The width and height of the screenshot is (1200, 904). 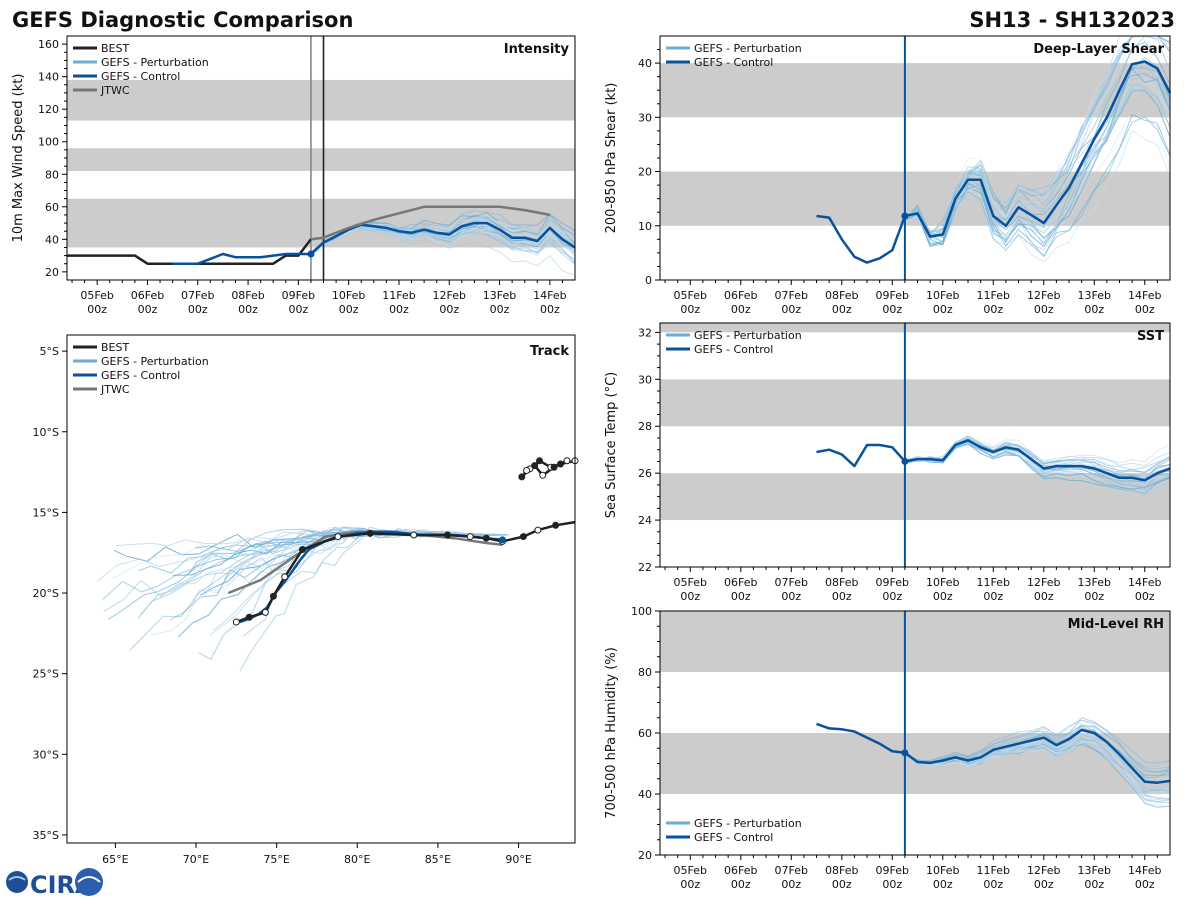 I want to click on track-xtick-label-4: 85°E, so click(x=438, y=859).